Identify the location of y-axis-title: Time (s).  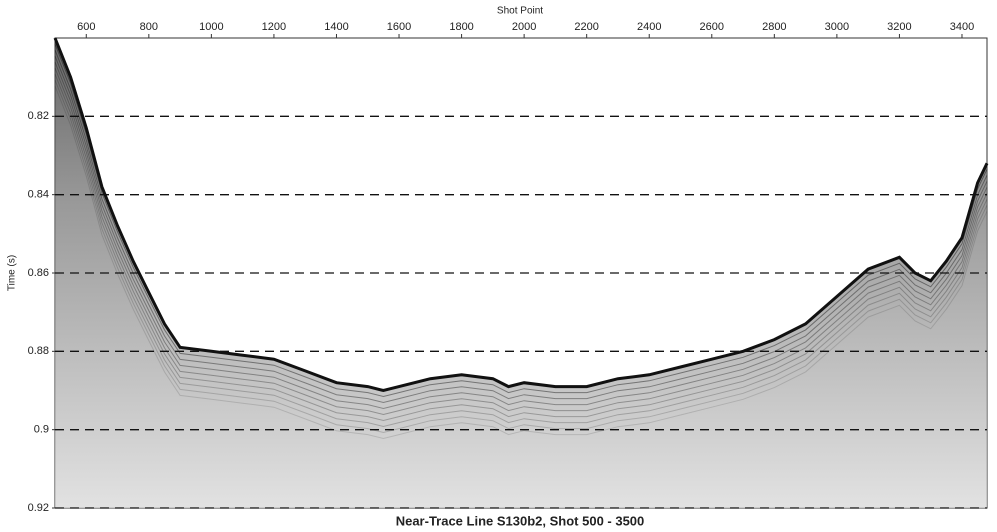
(12, 273).